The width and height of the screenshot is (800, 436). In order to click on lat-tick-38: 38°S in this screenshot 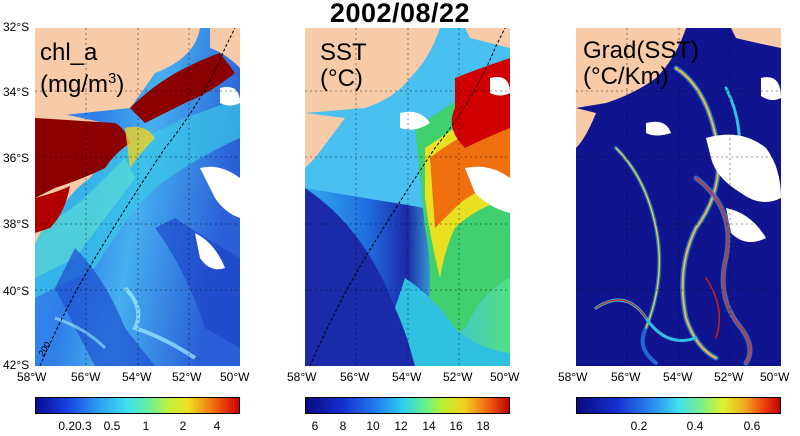, I will do `click(16, 224)`.